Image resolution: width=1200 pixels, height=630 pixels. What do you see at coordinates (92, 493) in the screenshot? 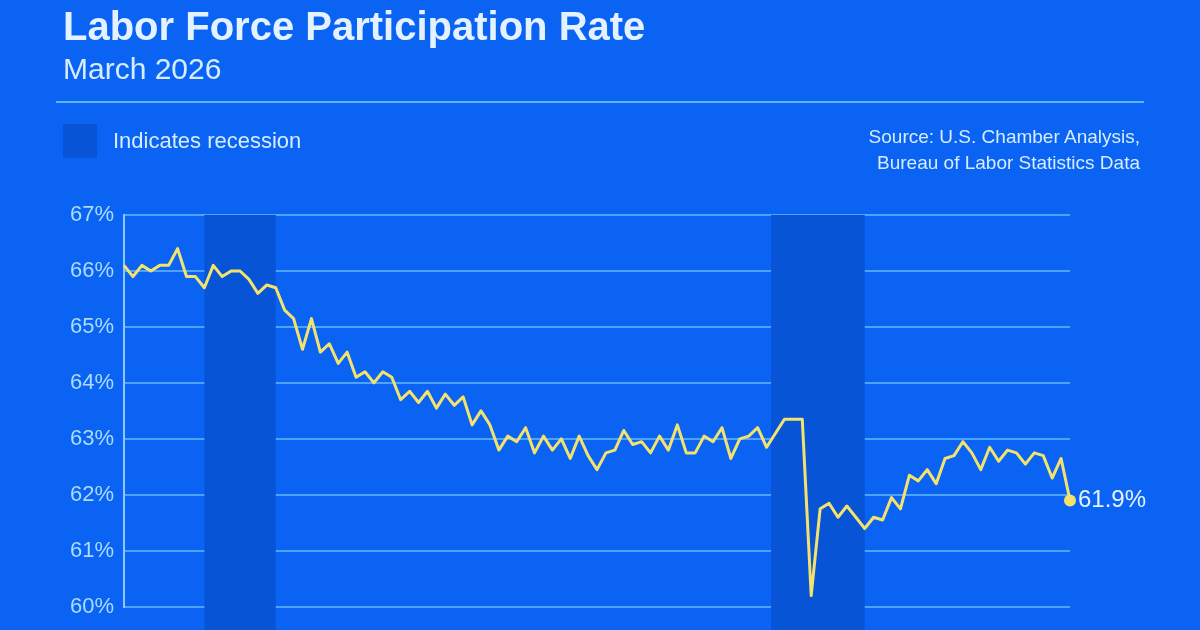
I see `y-tick-label: 62%` at bounding box center [92, 493].